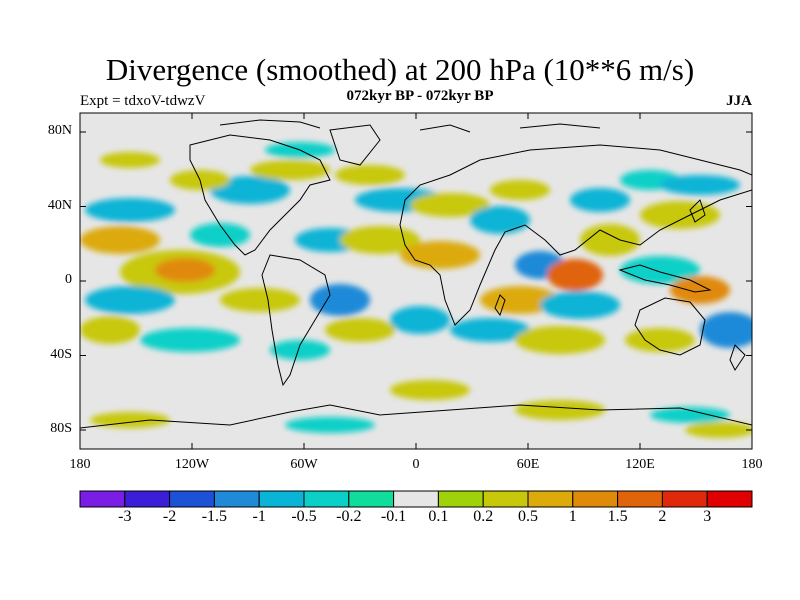 This screenshot has width=800, height=600. Describe the element at coordinates (575, 235) in the screenshot. I see `coastline-eurasia-africa` at that location.